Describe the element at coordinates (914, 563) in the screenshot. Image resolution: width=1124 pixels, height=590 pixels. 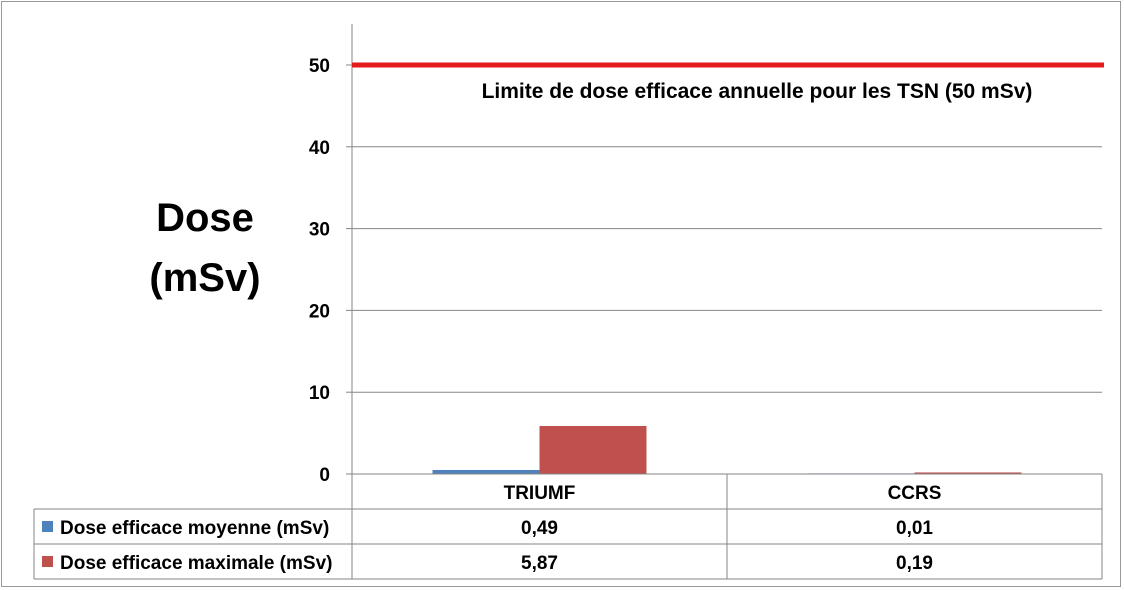
I see `table-value: 0,19` at that location.